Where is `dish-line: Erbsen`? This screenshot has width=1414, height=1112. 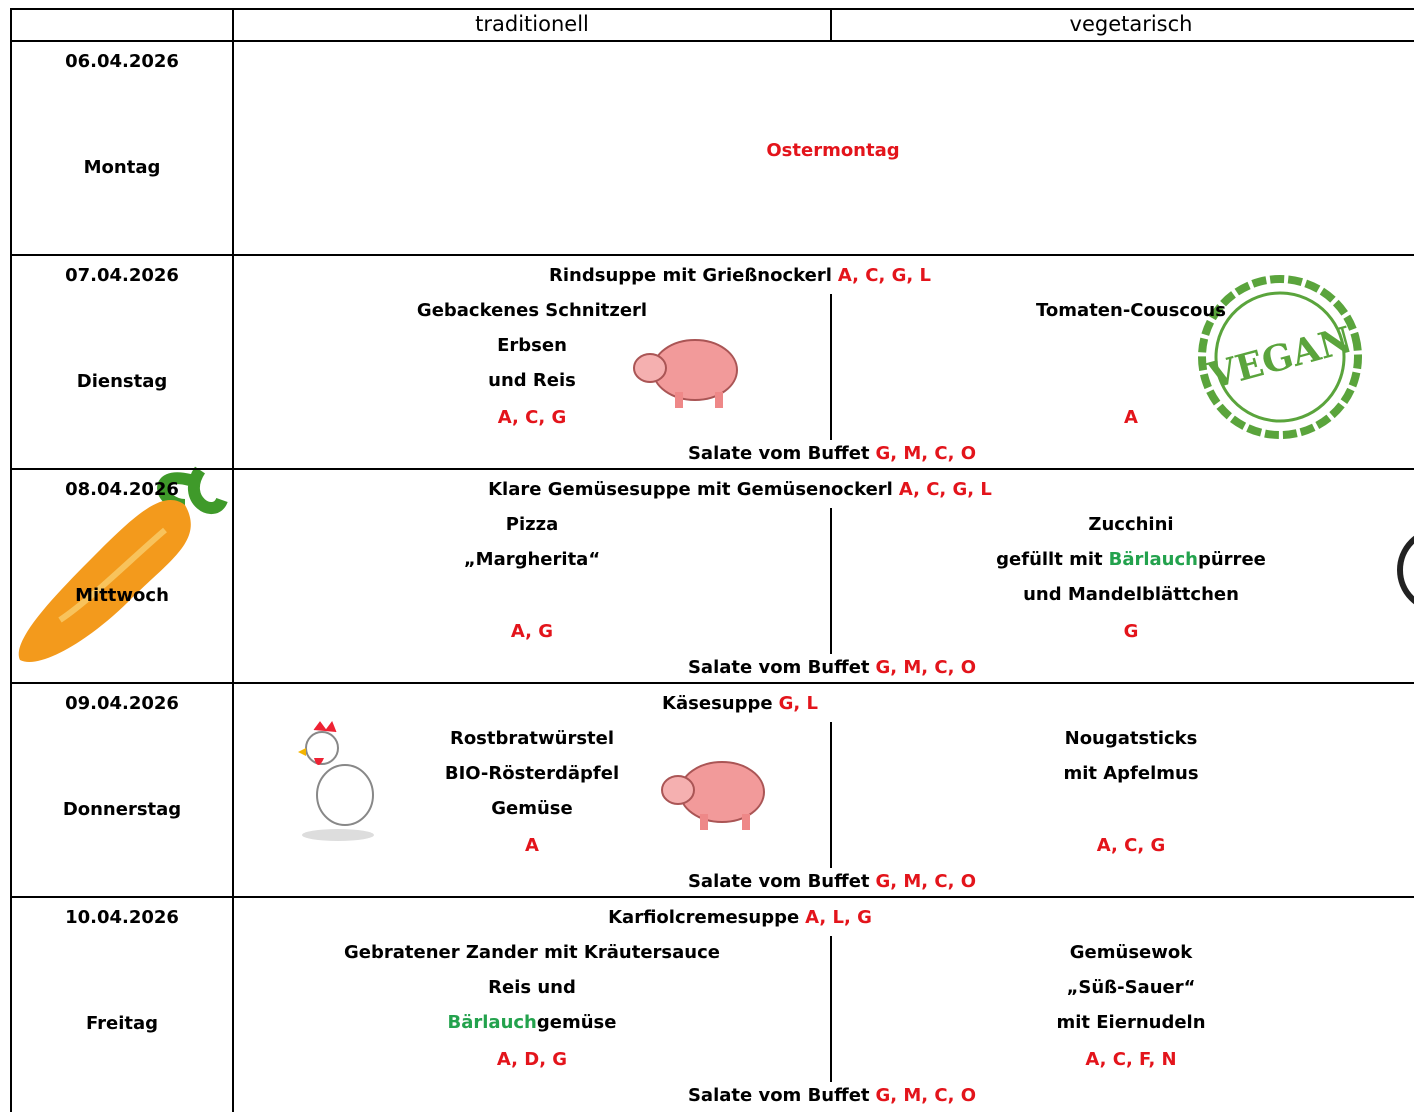
dish-line: Erbsen is located at coordinates (532, 345).